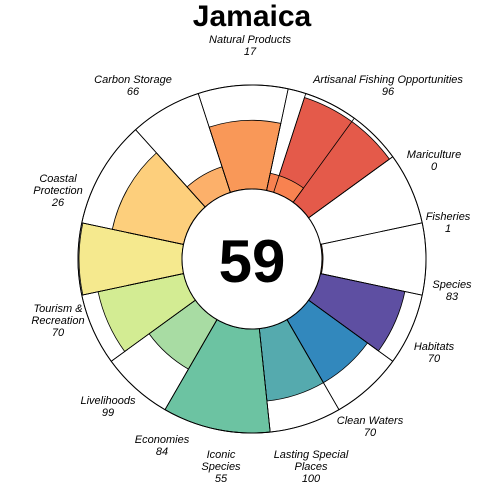  Describe the element at coordinates (162, 440) in the screenshot. I see `petal-label-line: Economies` at that location.